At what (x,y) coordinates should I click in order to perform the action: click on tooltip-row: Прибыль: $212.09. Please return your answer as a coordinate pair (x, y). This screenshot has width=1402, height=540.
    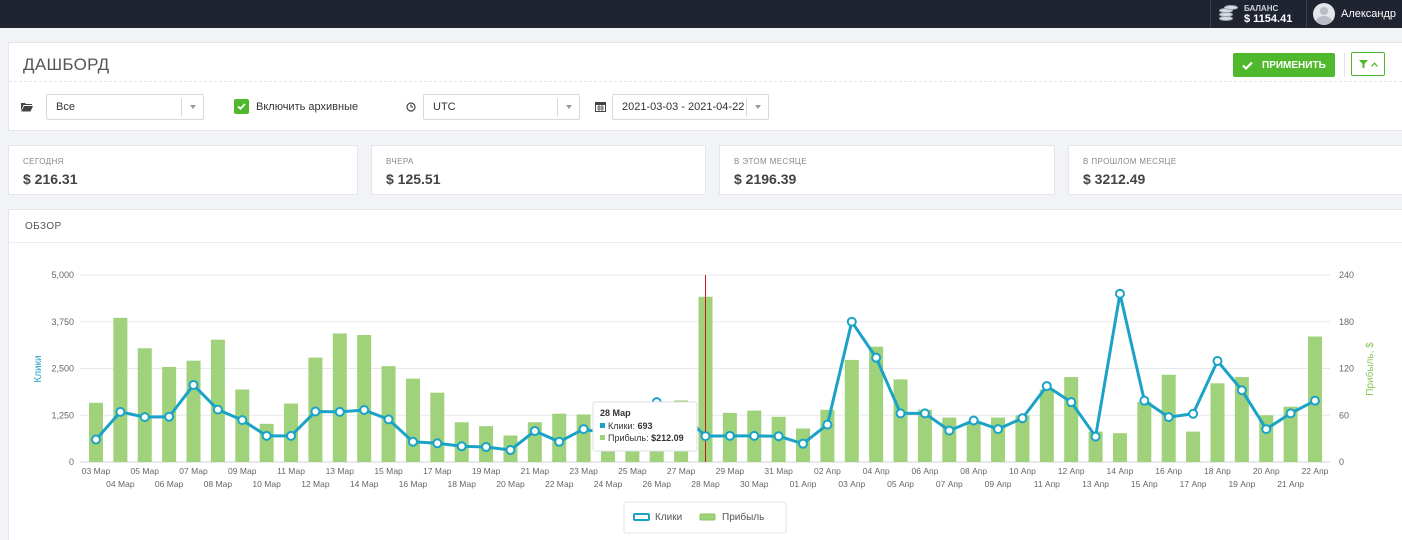
    Looking at the image, I should click on (646, 438).